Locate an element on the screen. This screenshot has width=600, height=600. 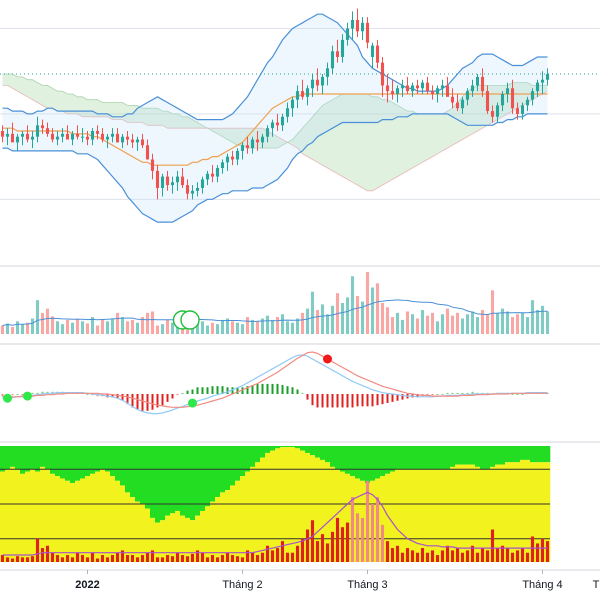
event-marker-circle is located at coordinates (190, 320).